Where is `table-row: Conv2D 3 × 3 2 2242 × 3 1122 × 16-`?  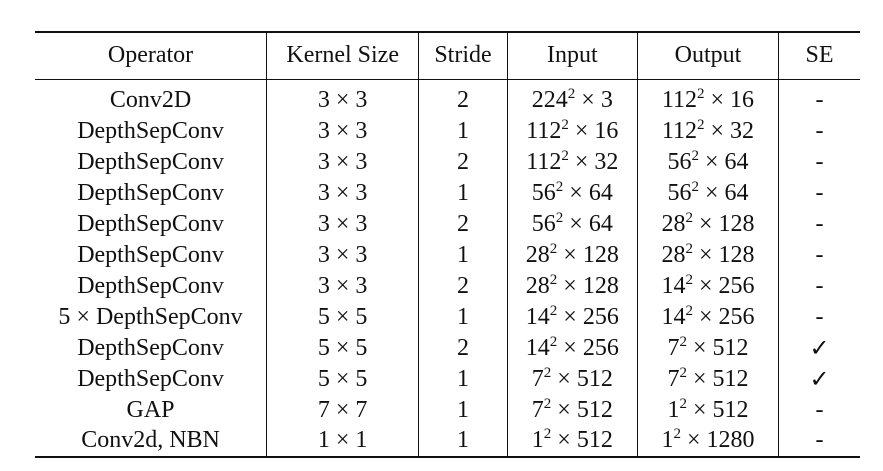 table-row: Conv2D 3 × 3 2 2242 × 3 1122 × 16- is located at coordinates (447, 97).